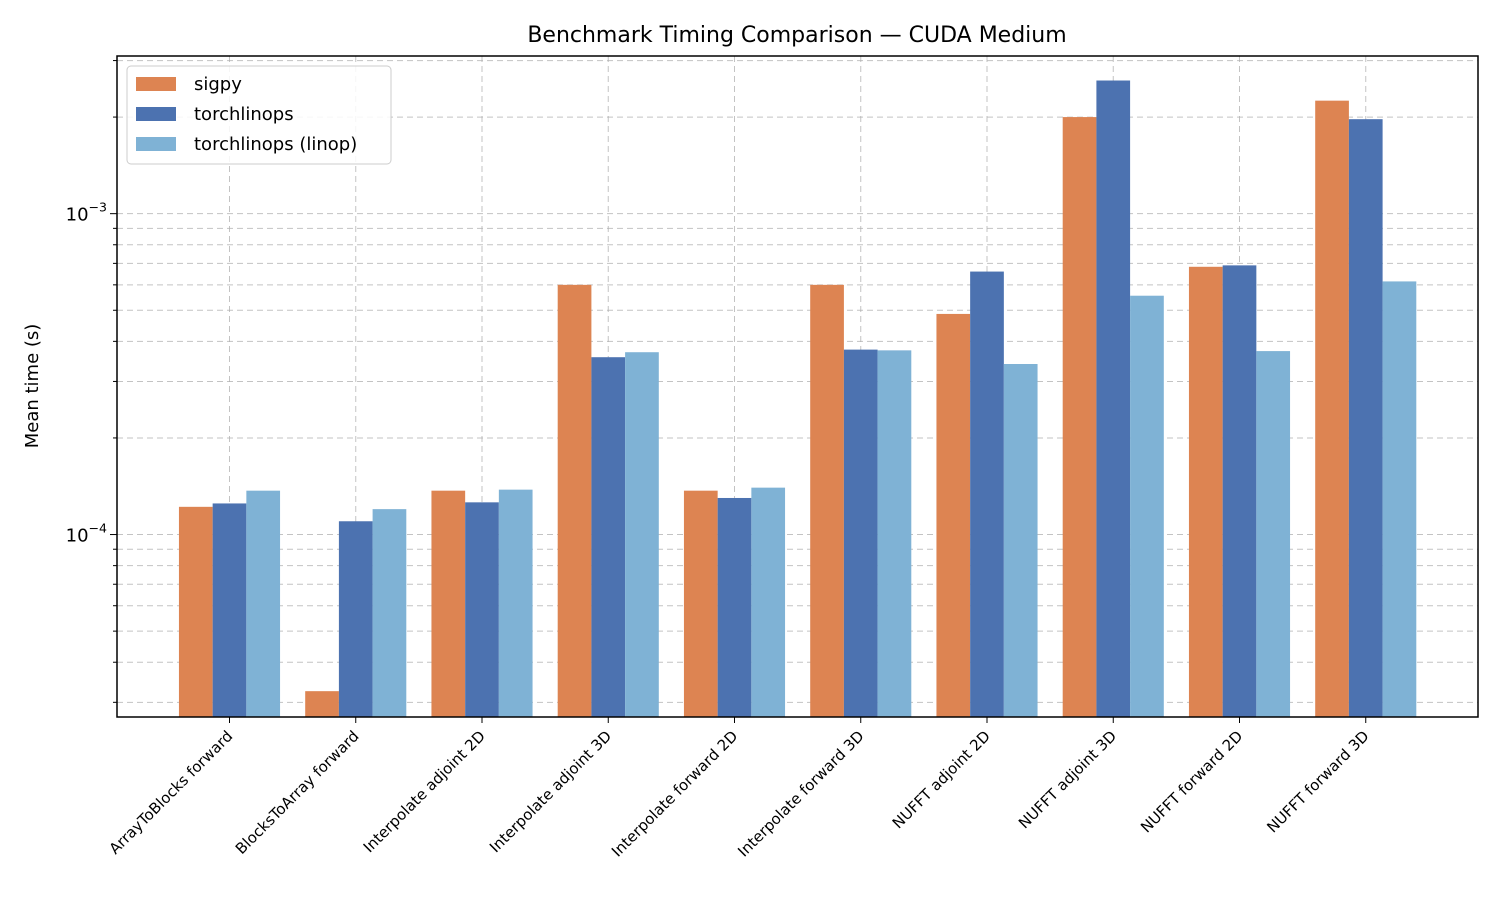 Image resolution: width=1500 pixels, height=900 pixels. Describe the element at coordinates (941, 779) in the screenshot. I see `x-tick-label: NUFFT adjoint 2D` at that location.